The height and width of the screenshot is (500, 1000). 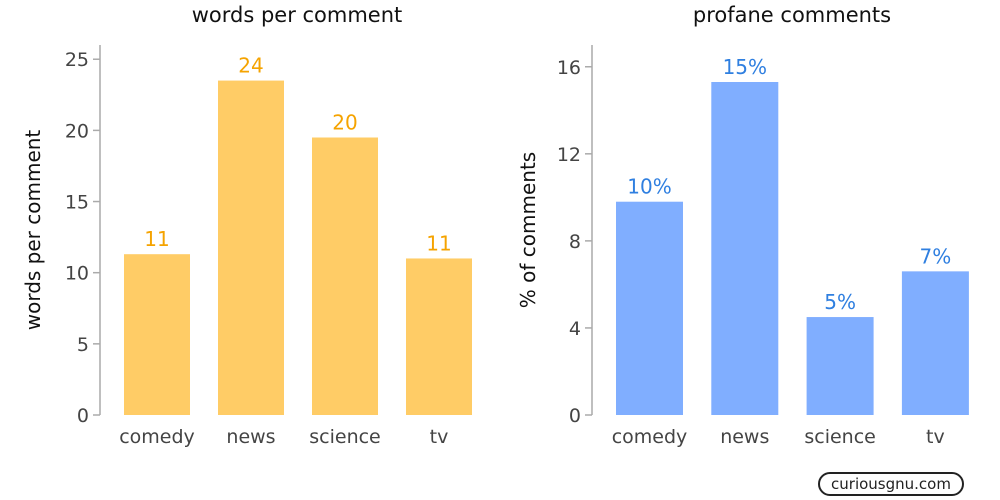 What do you see at coordinates (935, 437) in the screenshot?
I see `chart2-category-label-tv: tv` at bounding box center [935, 437].